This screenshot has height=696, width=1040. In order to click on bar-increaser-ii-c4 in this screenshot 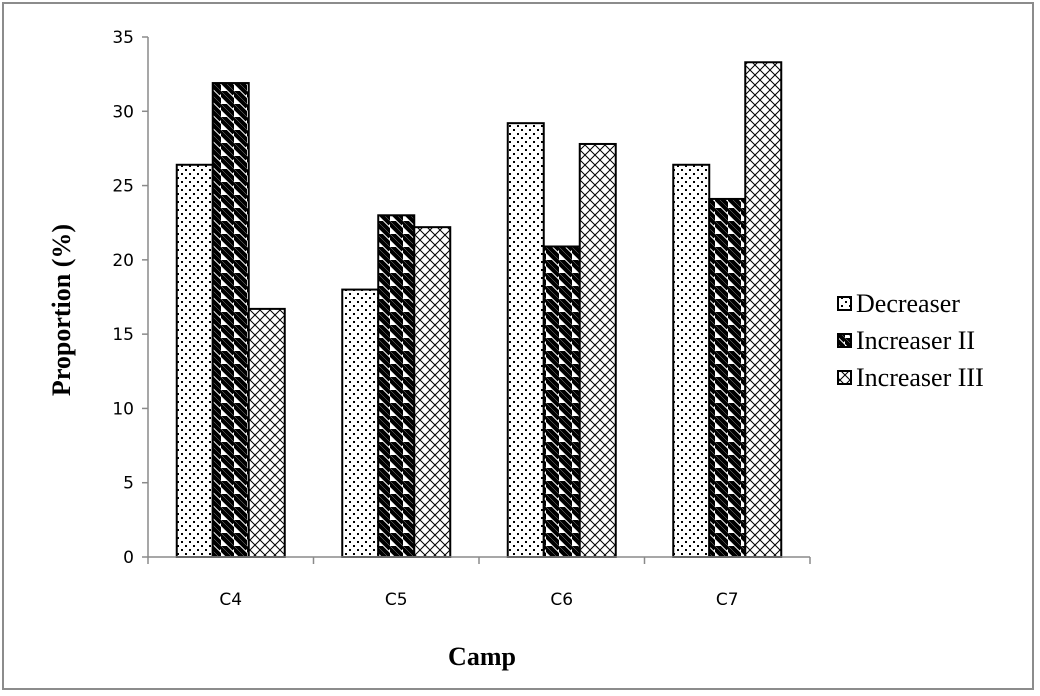, I will do `click(230, 320)`.